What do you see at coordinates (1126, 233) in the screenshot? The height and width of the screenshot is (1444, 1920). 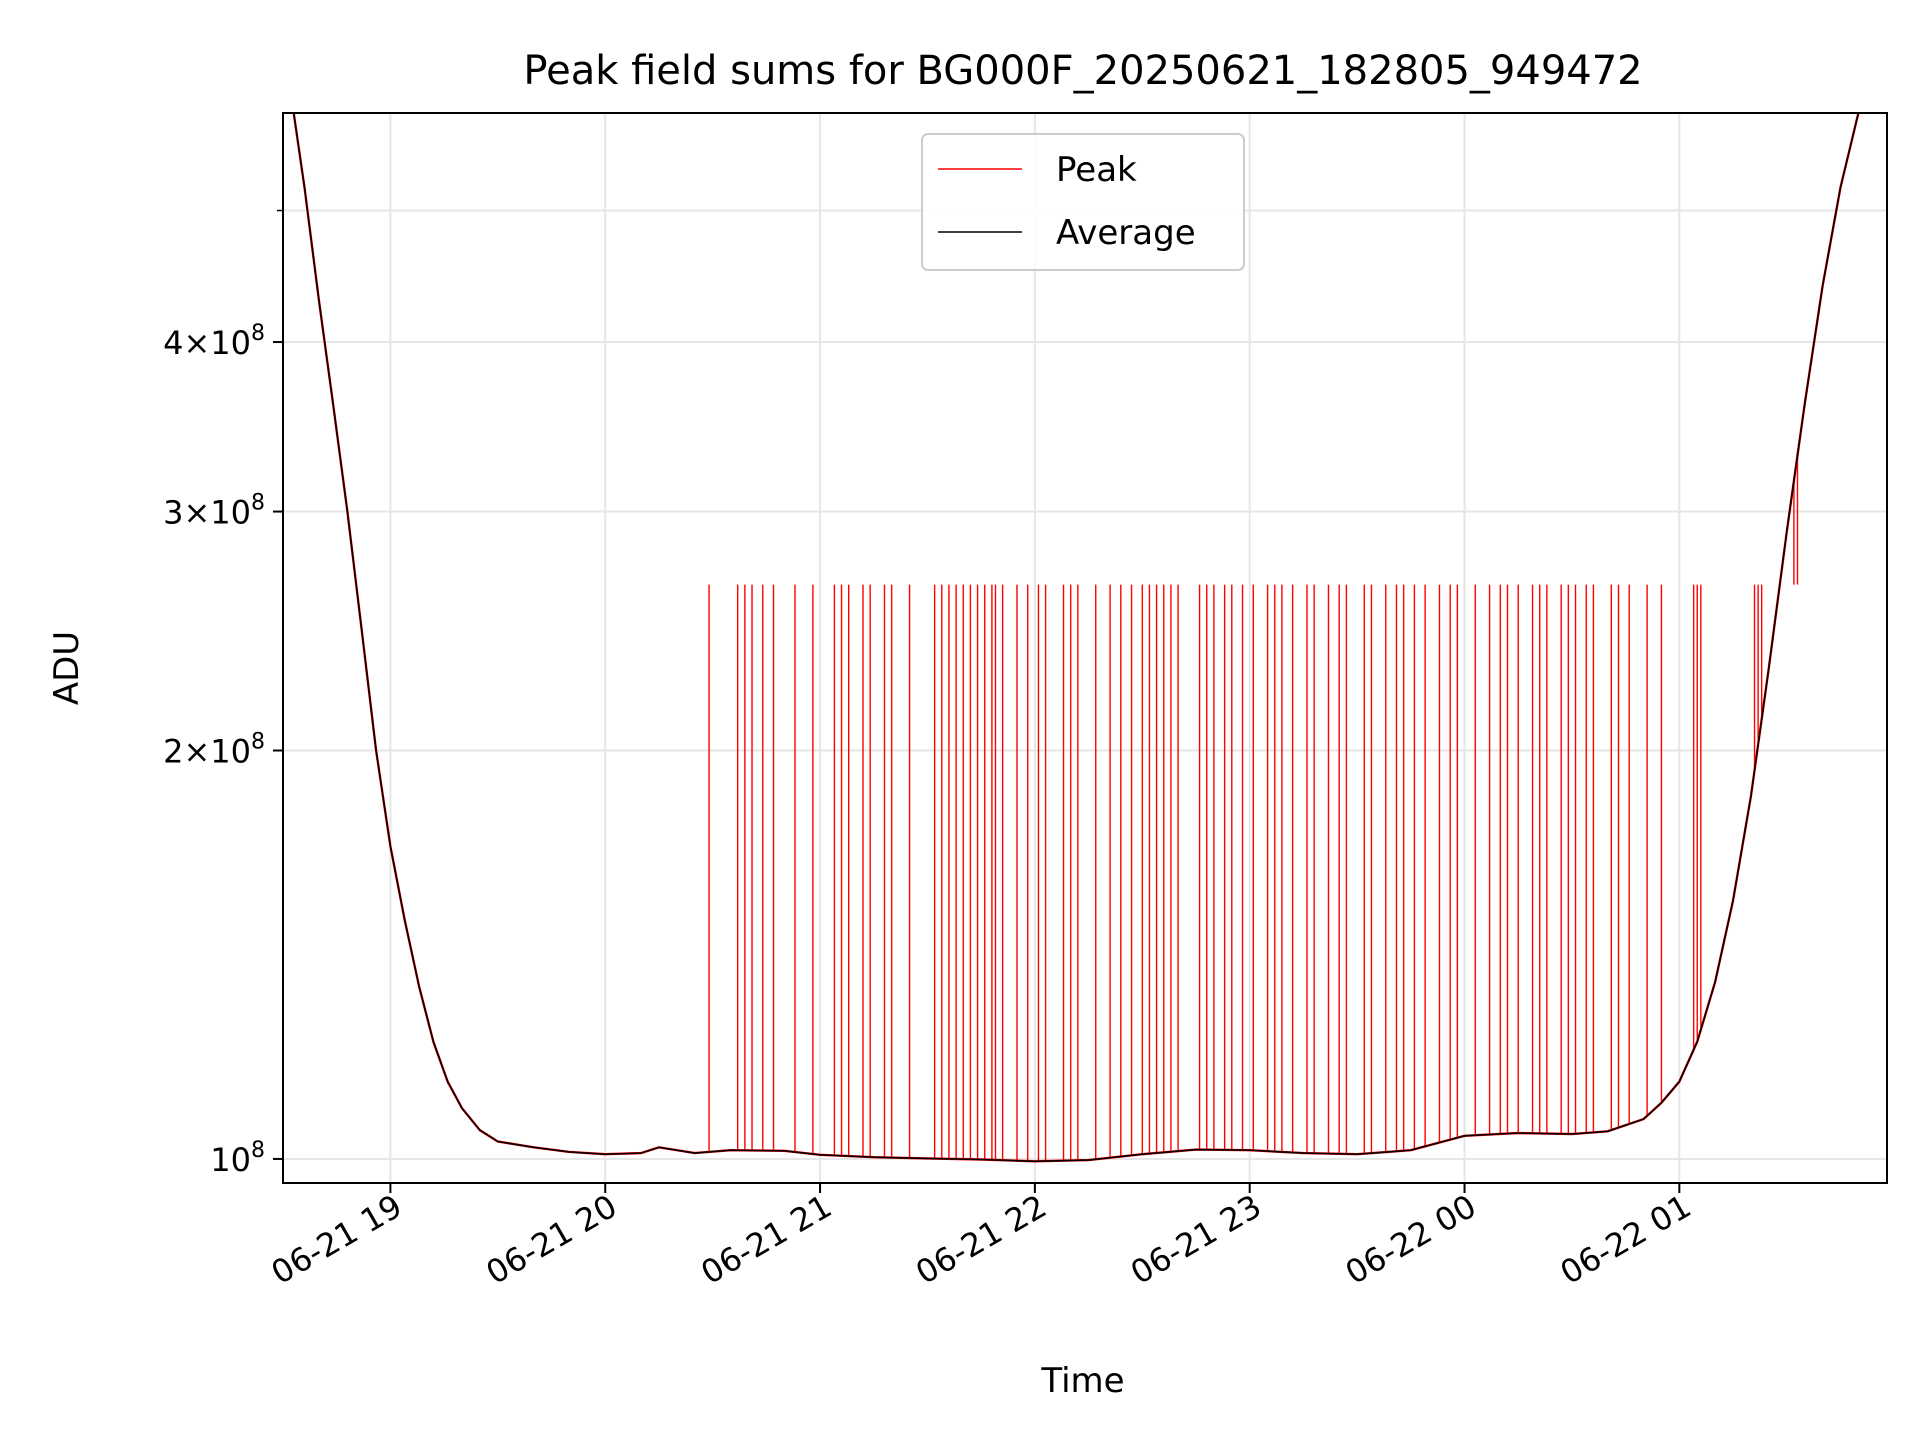 I see `legend-average-label: Average` at bounding box center [1126, 233].